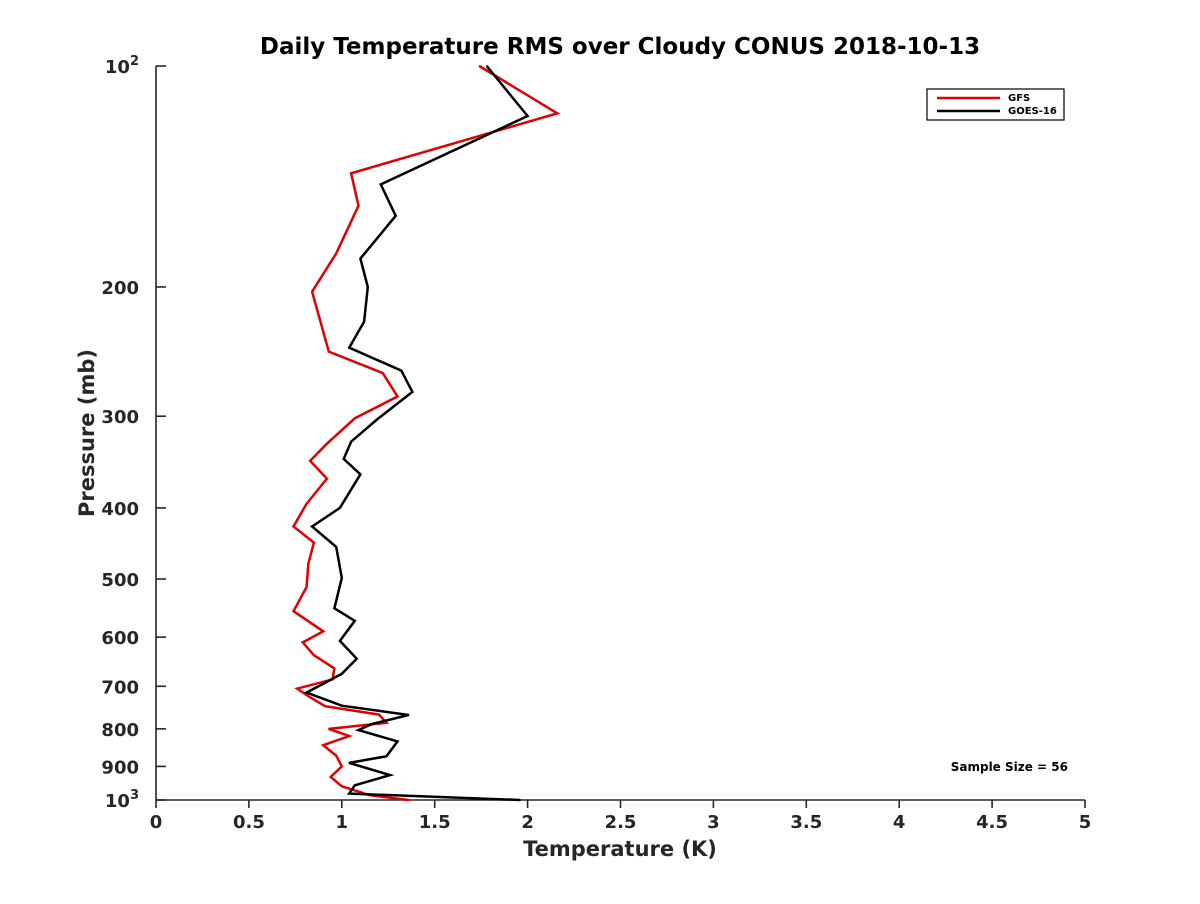 This screenshot has width=1200, height=904. I want to click on legend-label-gfs: GFS, so click(1019, 98).